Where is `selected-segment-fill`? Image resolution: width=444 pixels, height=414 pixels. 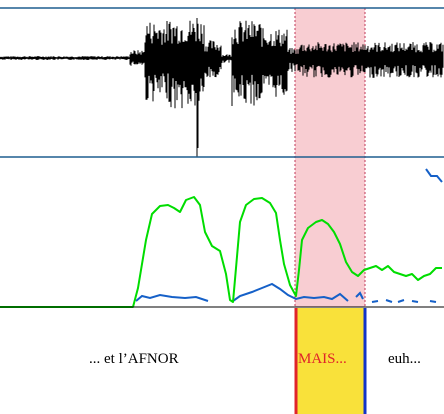 selected-segment-fill is located at coordinates (330, 361).